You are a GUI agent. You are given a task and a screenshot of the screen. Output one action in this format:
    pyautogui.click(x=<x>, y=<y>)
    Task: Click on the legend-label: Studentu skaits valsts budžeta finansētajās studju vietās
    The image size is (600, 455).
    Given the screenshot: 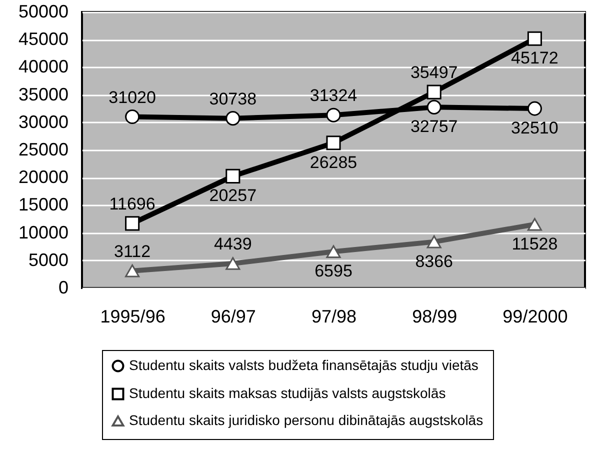 What is the action you would take?
    pyautogui.click(x=303, y=365)
    